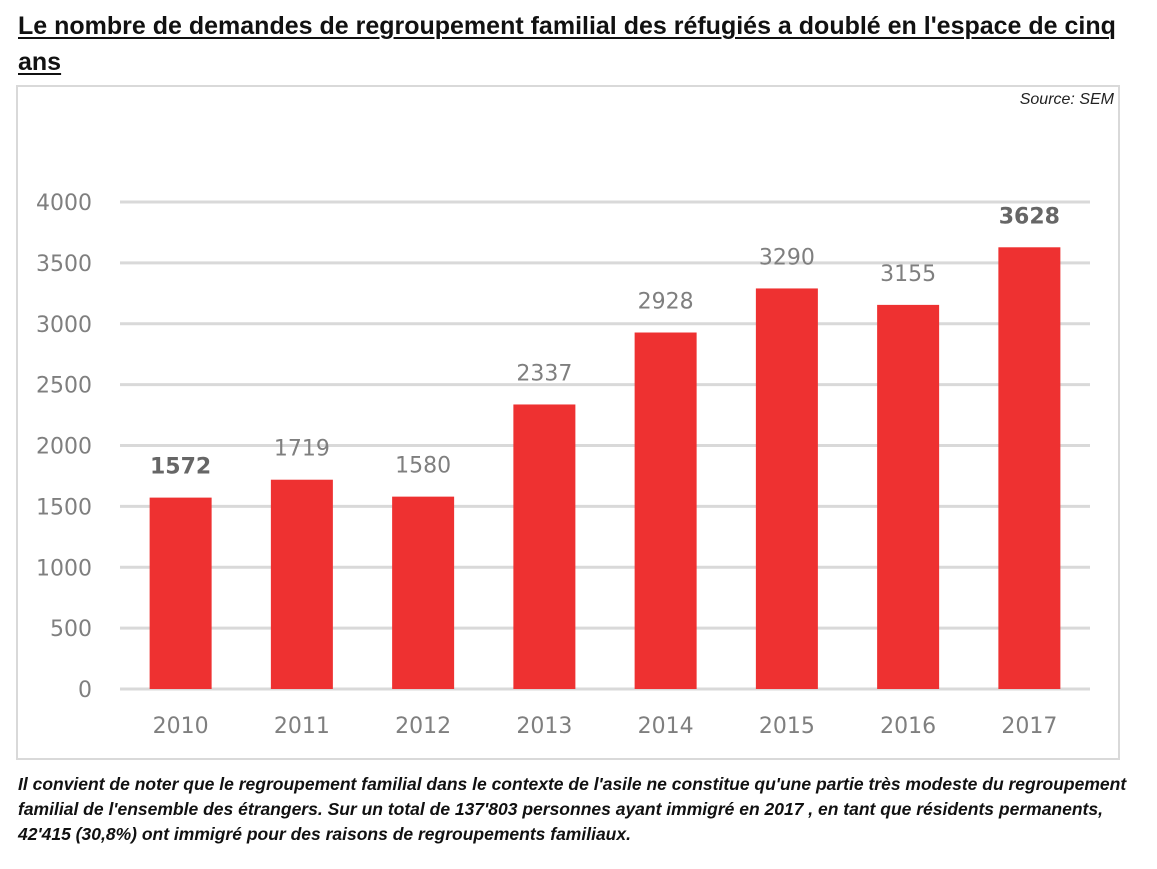 The width and height of the screenshot is (1157, 869). Describe the element at coordinates (605, 726) in the screenshot. I see `x-axis-ticks: 2010 2011 2012 2013 2014 2015 2016 2017` at that location.